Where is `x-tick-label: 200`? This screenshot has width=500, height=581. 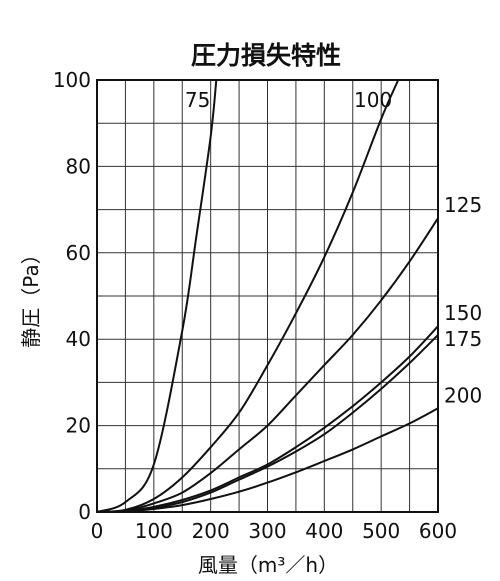 x-tick-label: 200 is located at coordinates (211, 531).